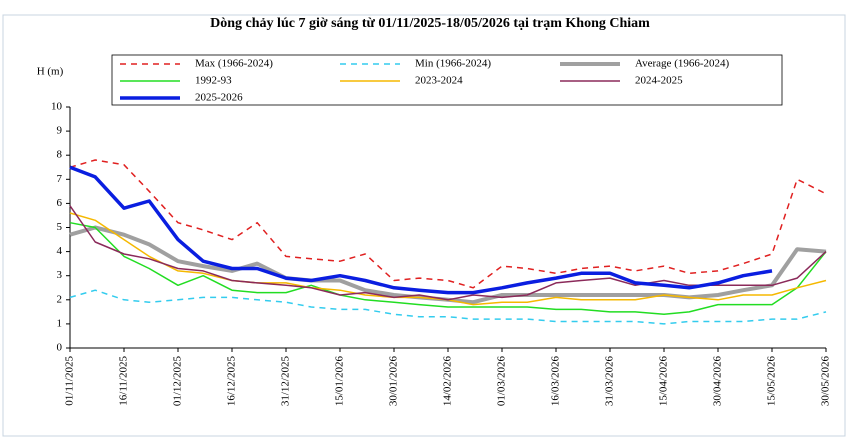  Describe the element at coordinates (826, 381) in the screenshot. I see `x-tick-label: 30/05/2026` at that location.